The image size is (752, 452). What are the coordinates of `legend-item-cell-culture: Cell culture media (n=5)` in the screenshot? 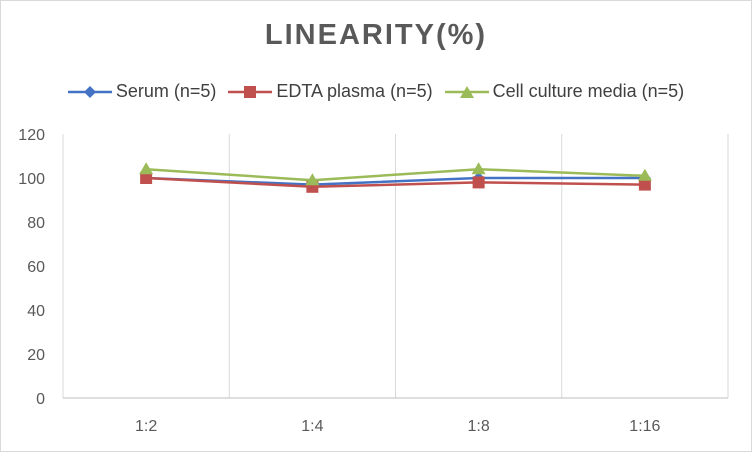 It's located at (564, 91).